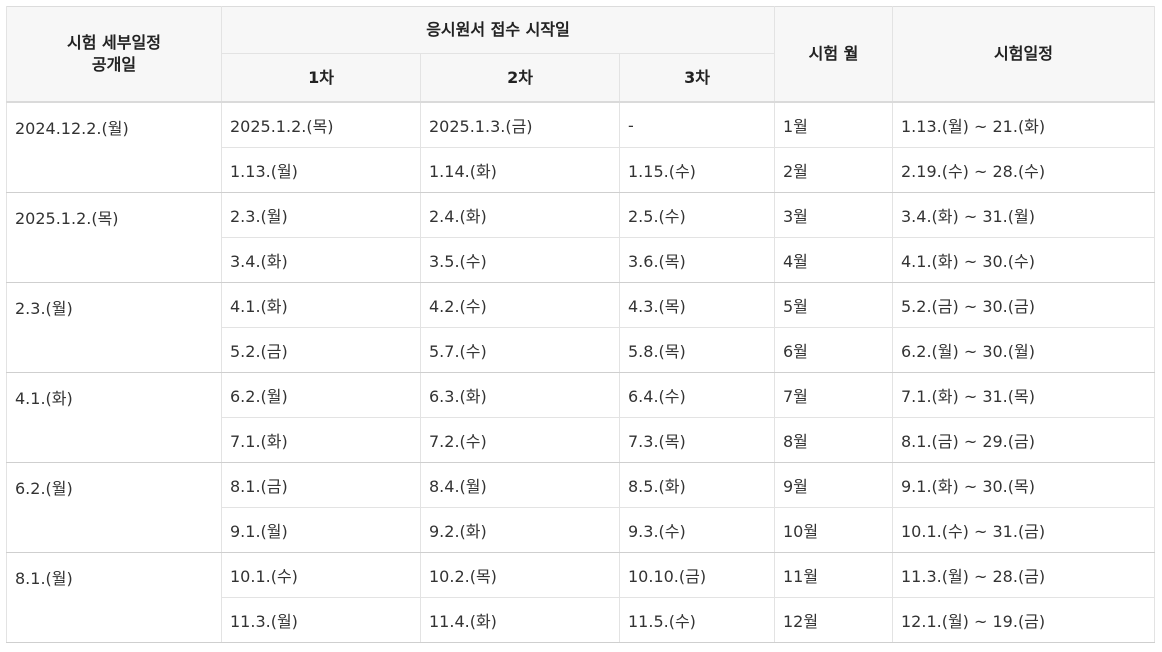 This screenshot has height=652, width=1162. I want to click on exam-month-cell: 4월, so click(833, 260).